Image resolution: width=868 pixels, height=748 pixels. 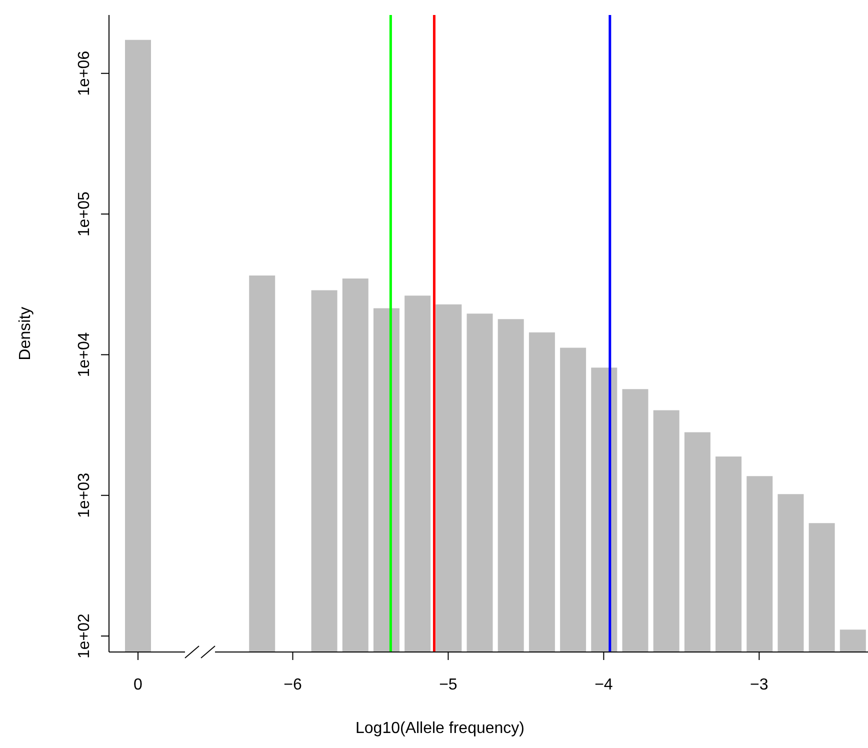 I want to click on y-tick-label: 1e+05, so click(x=84, y=214).